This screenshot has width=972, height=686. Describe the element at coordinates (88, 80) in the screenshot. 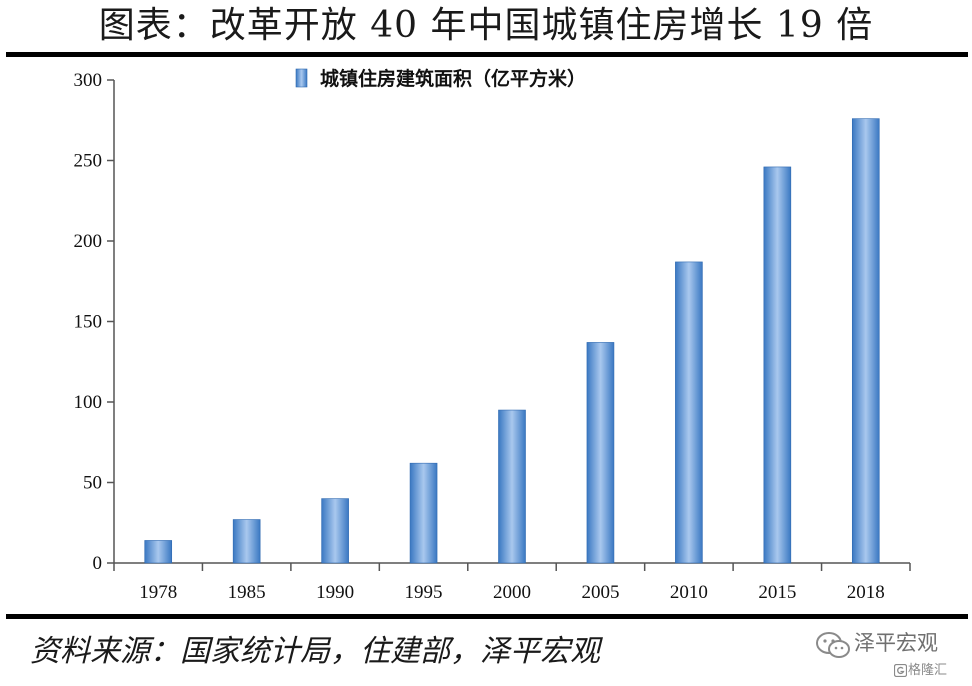

I see `y-tick-label: 300` at that location.